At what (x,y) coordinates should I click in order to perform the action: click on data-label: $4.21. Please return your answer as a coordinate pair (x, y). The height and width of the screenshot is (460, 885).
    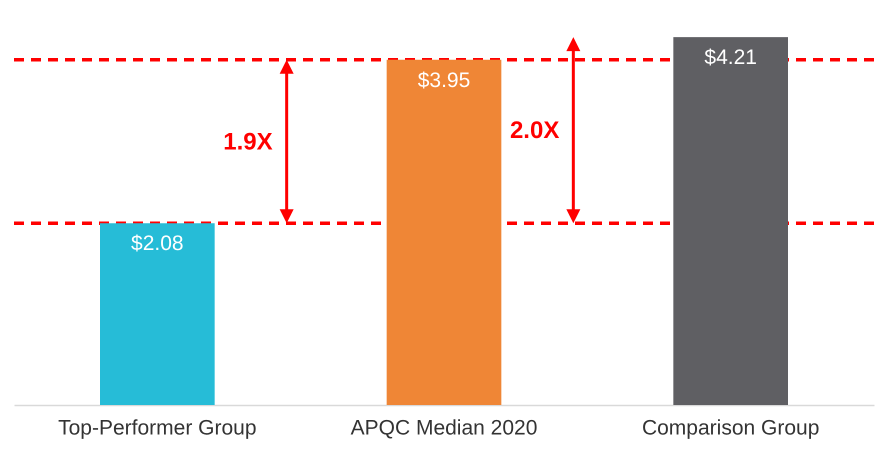
    Looking at the image, I should click on (730, 58).